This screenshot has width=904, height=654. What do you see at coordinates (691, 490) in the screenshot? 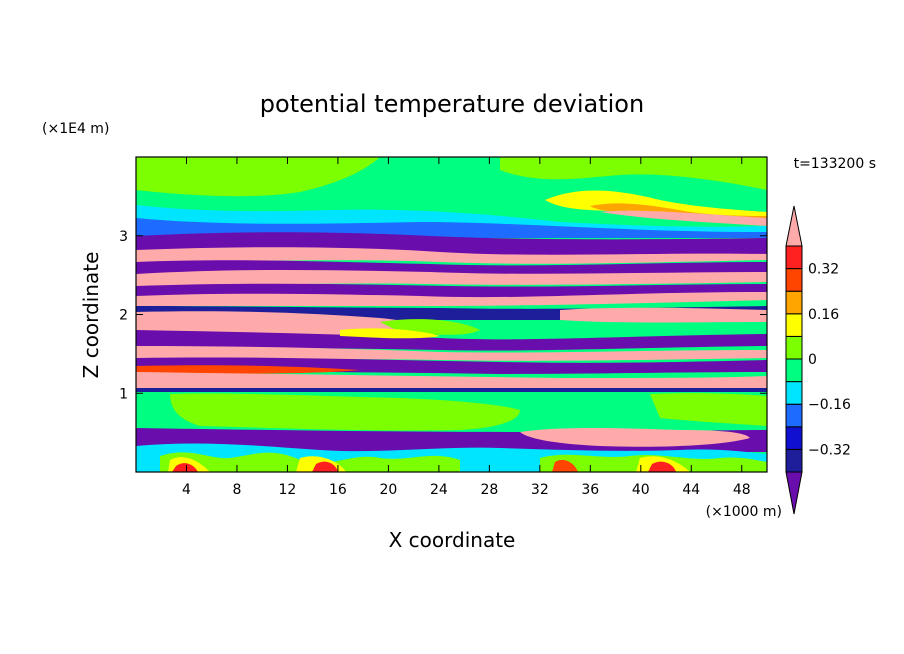
I see `x-tick-label: 44` at bounding box center [691, 490].